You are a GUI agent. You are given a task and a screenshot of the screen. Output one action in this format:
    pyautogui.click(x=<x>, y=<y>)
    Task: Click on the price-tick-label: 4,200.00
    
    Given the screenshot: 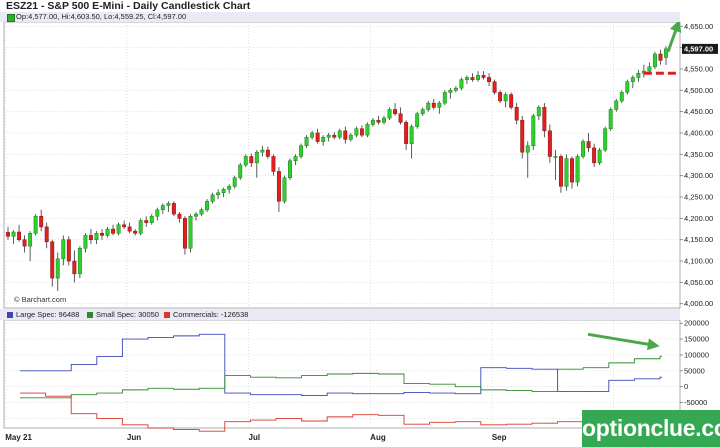 What is the action you would take?
    pyautogui.click(x=698, y=218)
    